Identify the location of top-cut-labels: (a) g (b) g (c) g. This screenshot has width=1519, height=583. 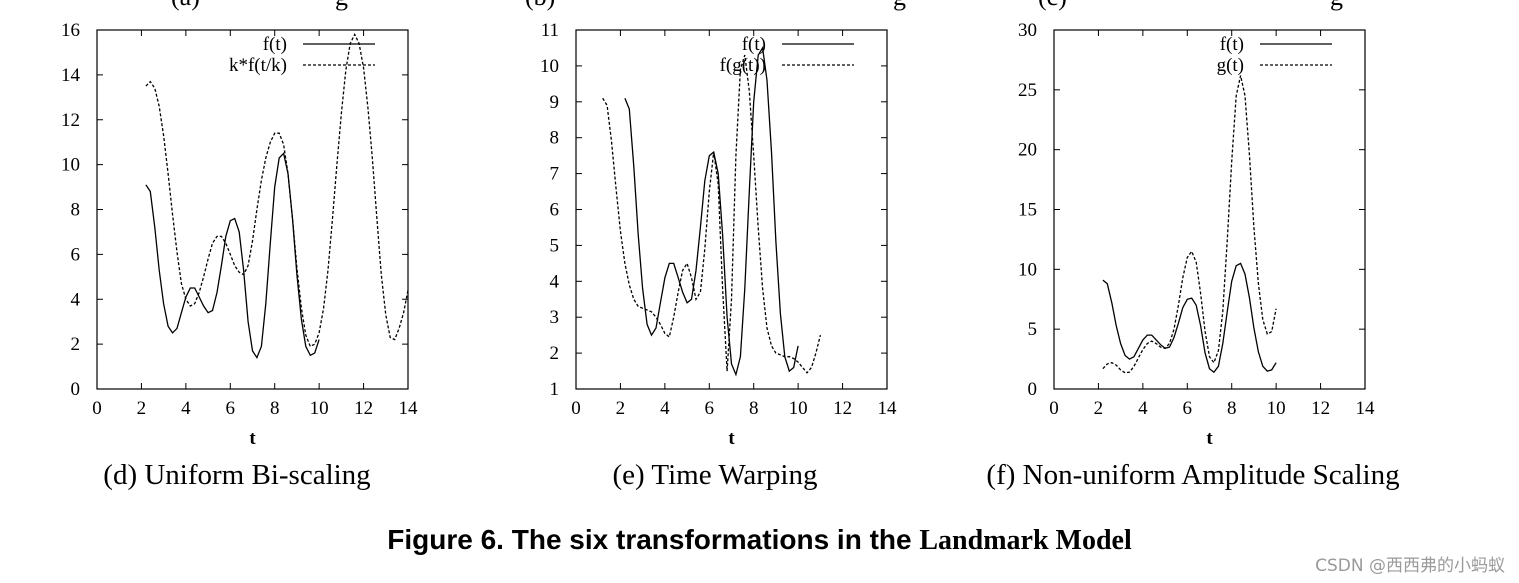
(757, 5).